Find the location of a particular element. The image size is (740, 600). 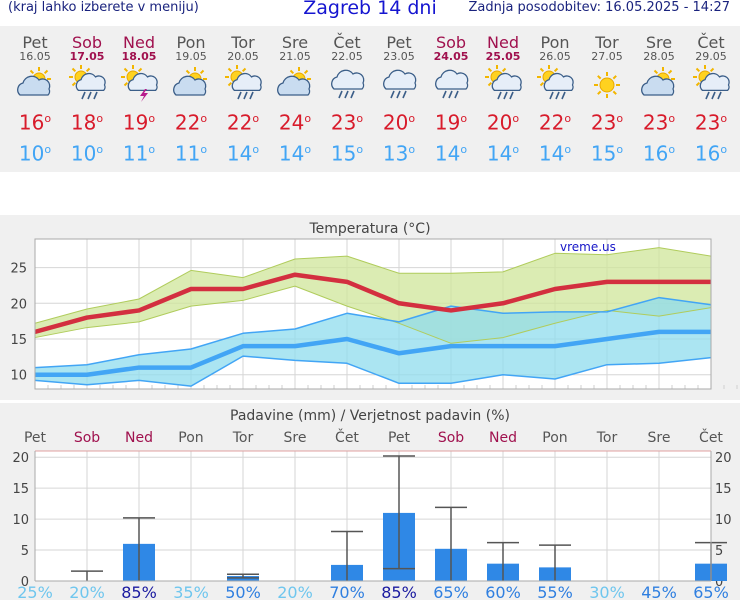

temp-max: 19o is located at coordinates (139, 122).